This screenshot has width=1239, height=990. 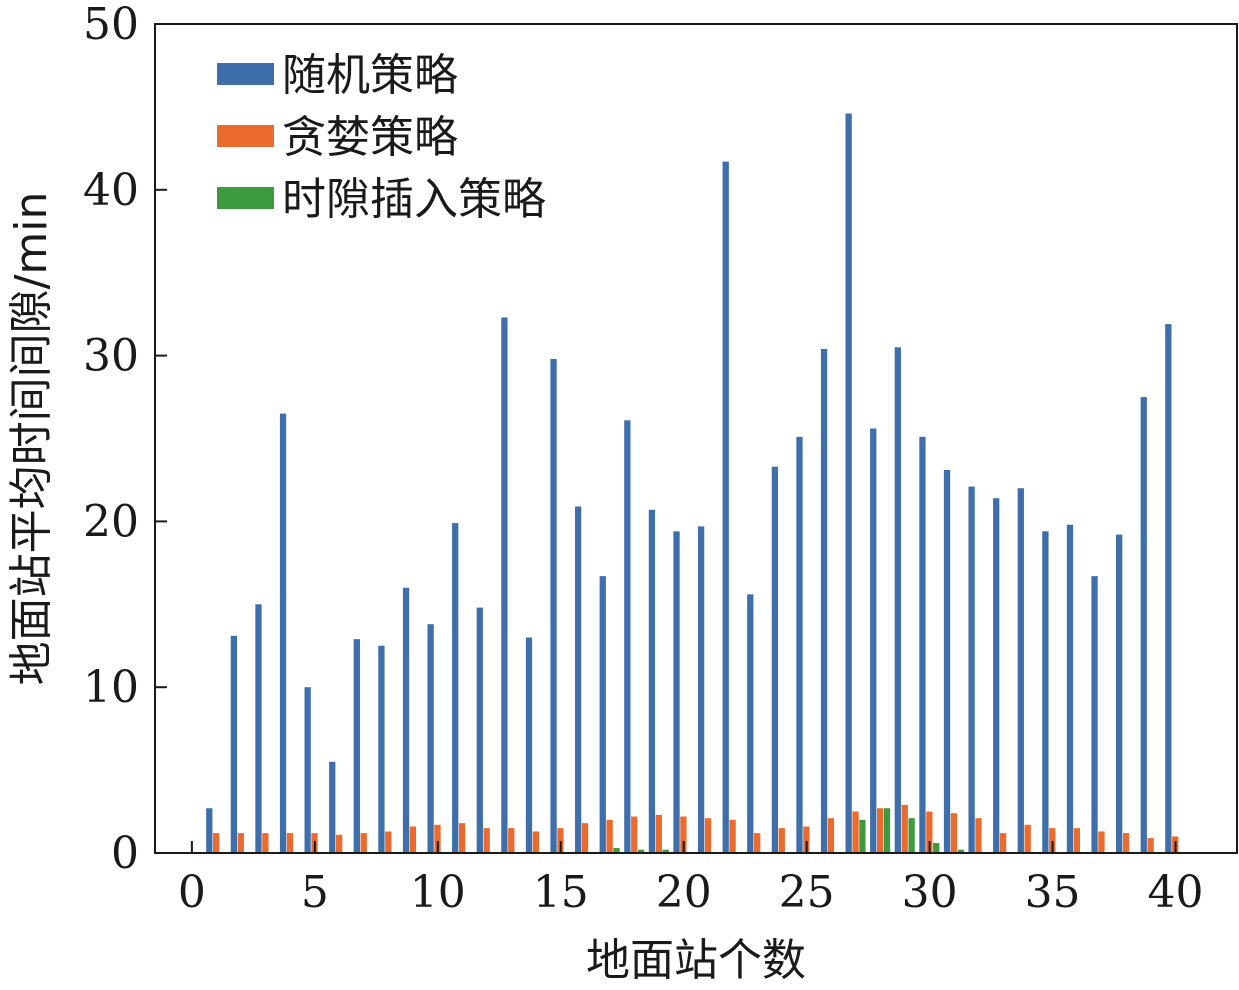 I want to click on y-tick-label-40: 40, so click(x=111, y=190).